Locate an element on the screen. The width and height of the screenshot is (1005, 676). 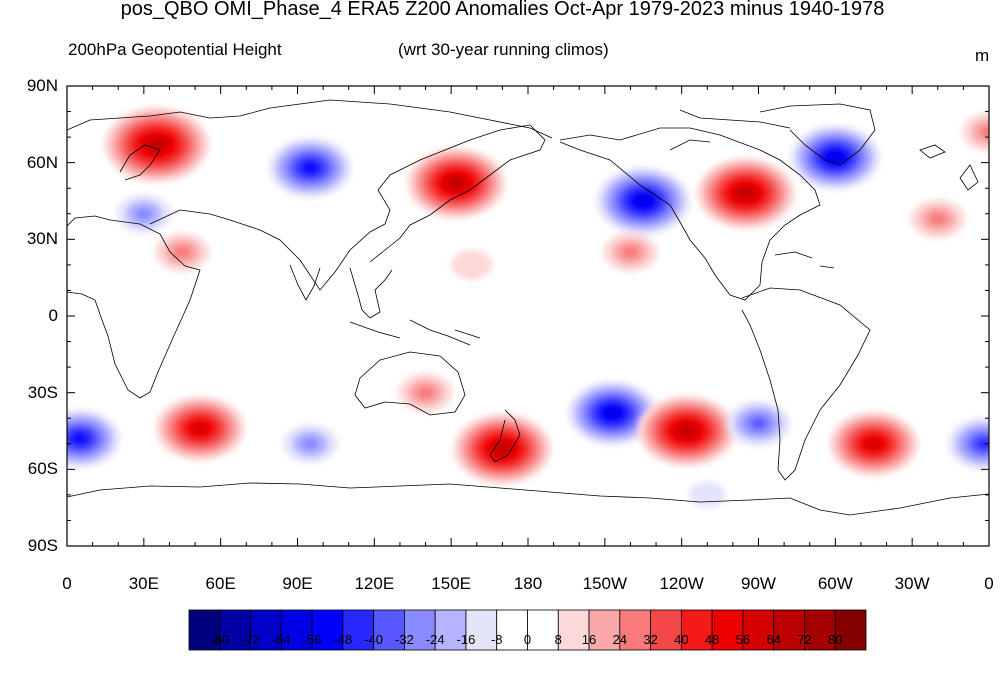
coastline-scandinavia is located at coordinates (140, 162).